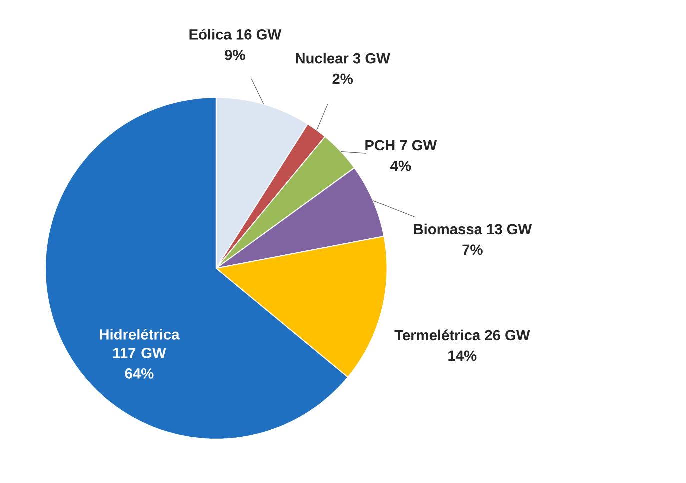  I want to click on slice-label: Termelétrica 26 GW, so click(462, 335).